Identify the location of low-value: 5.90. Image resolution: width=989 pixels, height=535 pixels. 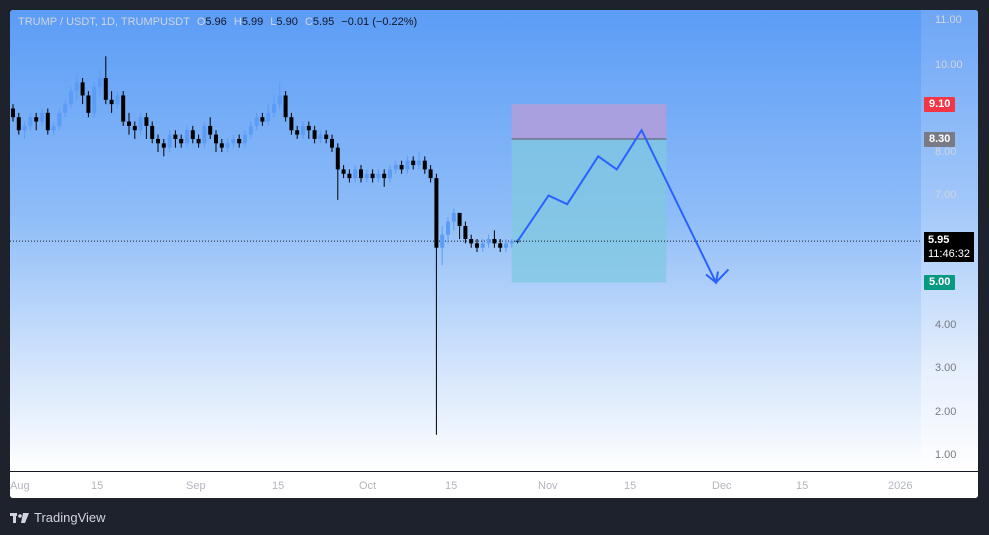
(287, 22).